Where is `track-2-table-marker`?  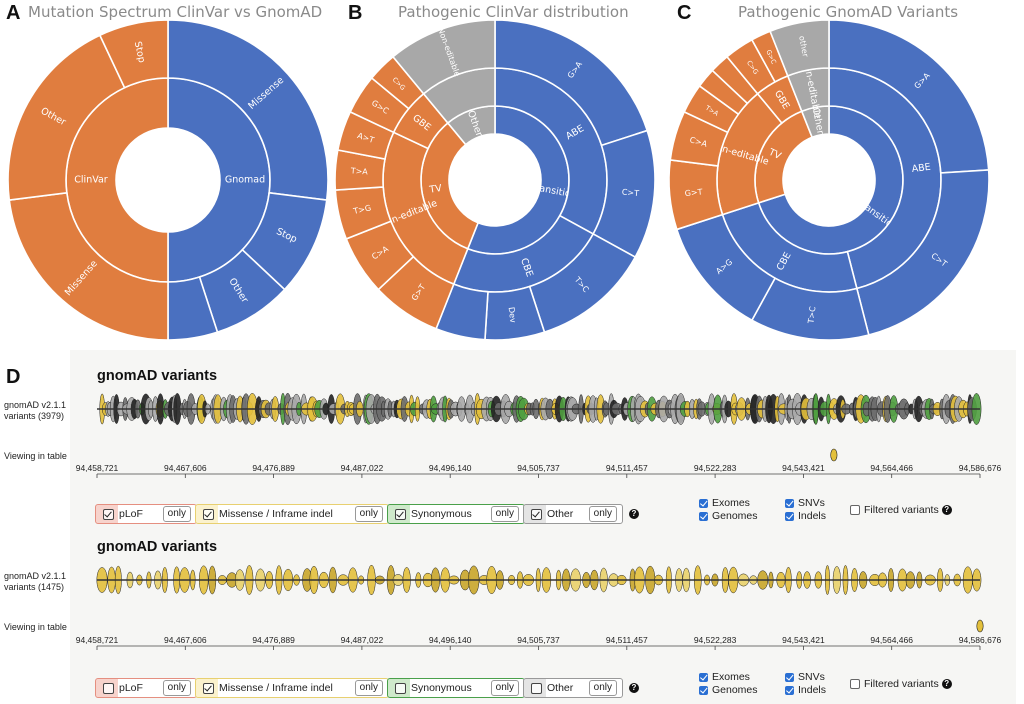 track-2-table-marker is located at coordinates (980, 626).